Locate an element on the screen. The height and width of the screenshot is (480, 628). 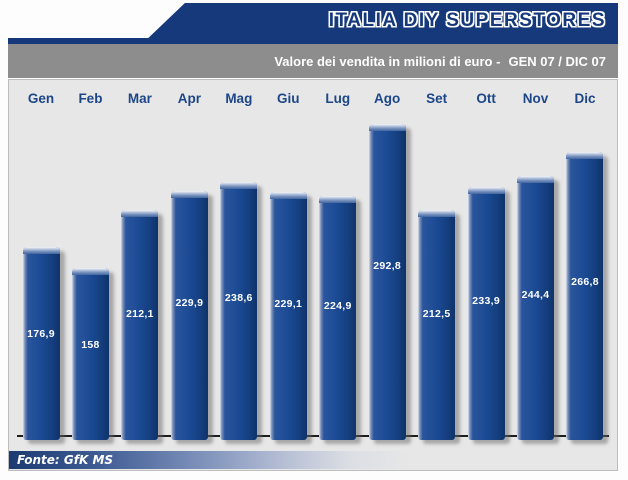
bar-column: Apr 229,9 is located at coordinates (189, 260).